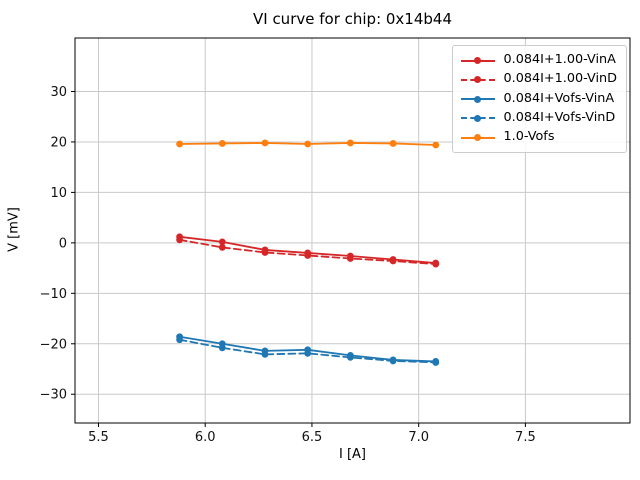 Image resolution: width=640 pixels, height=480 pixels. What do you see at coordinates (559, 117) in the screenshot?
I see `legend-label: 0.084I+Vofs-VinD` at bounding box center [559, 117].